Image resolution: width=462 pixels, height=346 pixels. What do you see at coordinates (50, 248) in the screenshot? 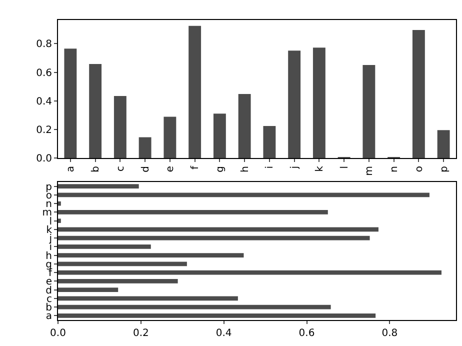
I see `y-tick-label: i` at bounding box center [50, 248].